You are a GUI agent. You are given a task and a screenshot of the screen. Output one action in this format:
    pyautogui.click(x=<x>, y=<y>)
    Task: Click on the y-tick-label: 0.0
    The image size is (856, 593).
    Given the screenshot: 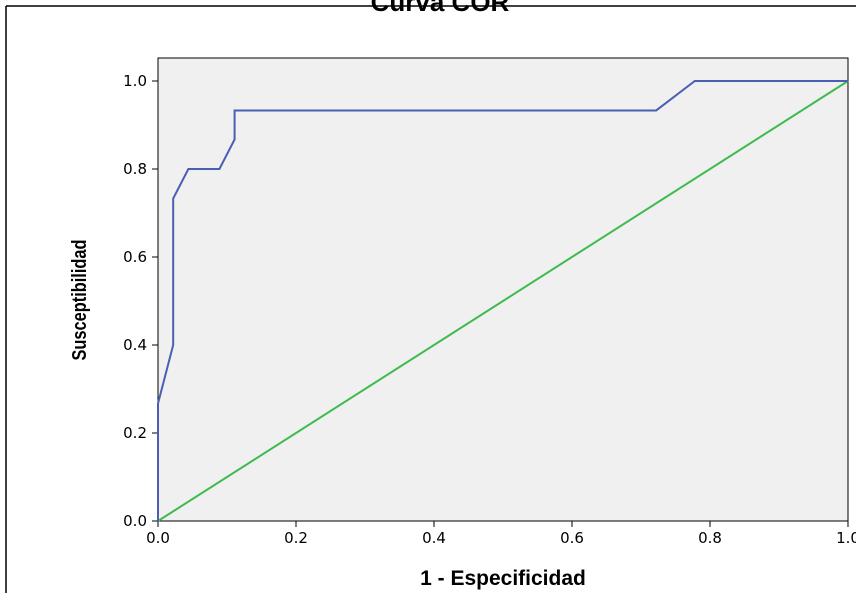 What is the action you would take?
    pyautogui.click(x=135, y=521)
    